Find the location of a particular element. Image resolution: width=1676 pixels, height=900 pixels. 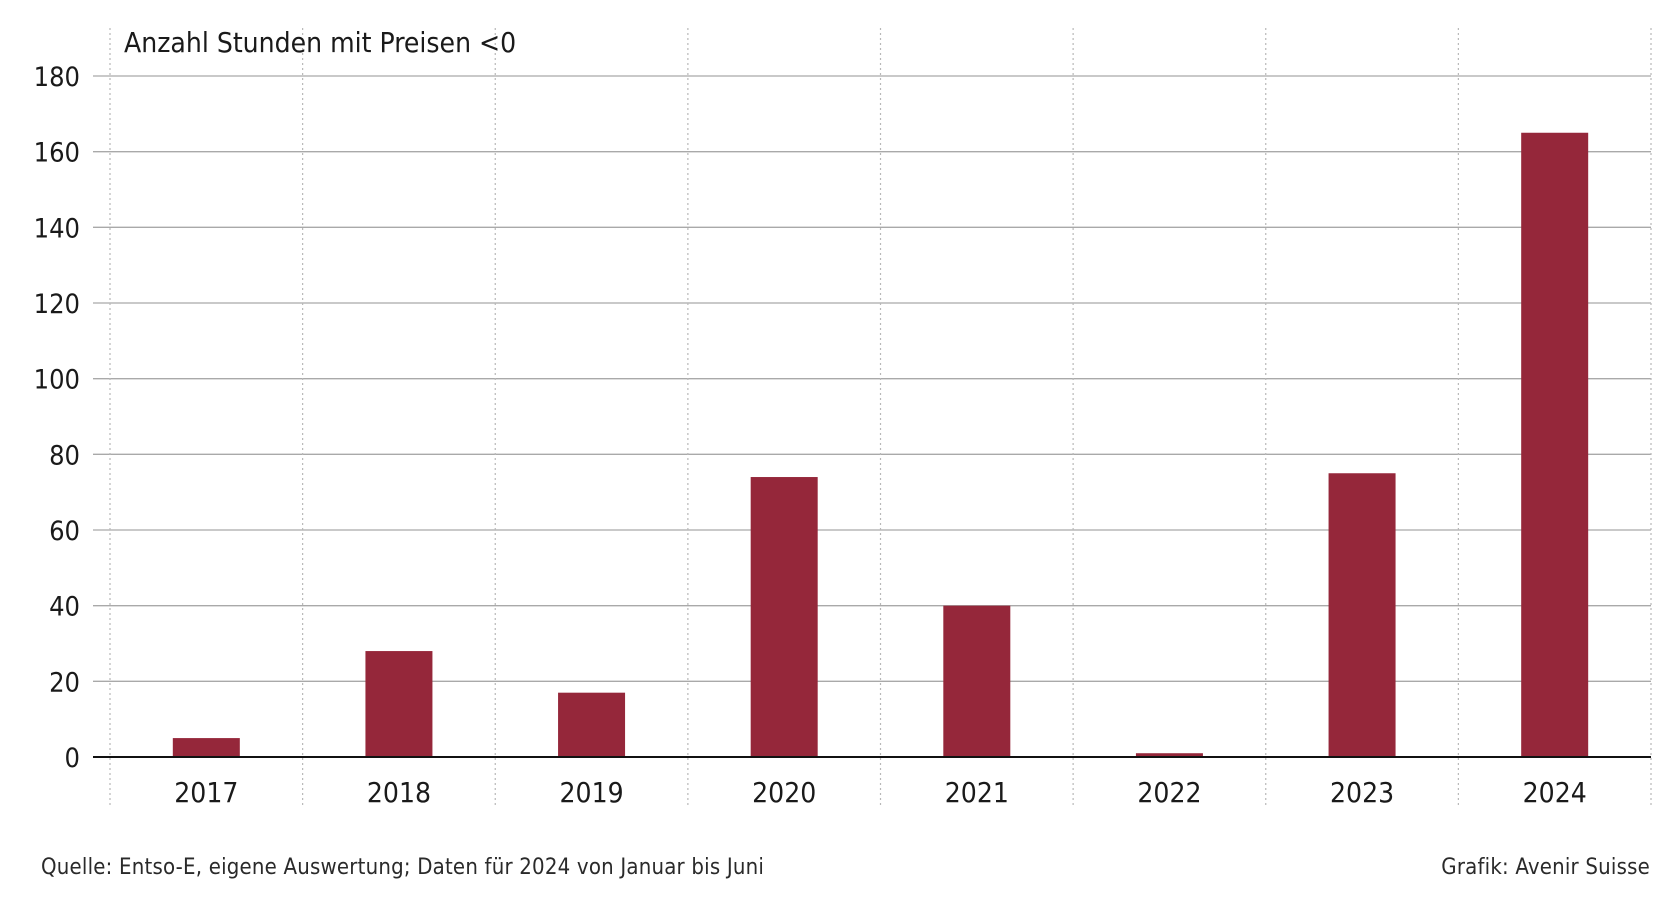

y-tick-label: 100 is located at coordinates (57, 380).